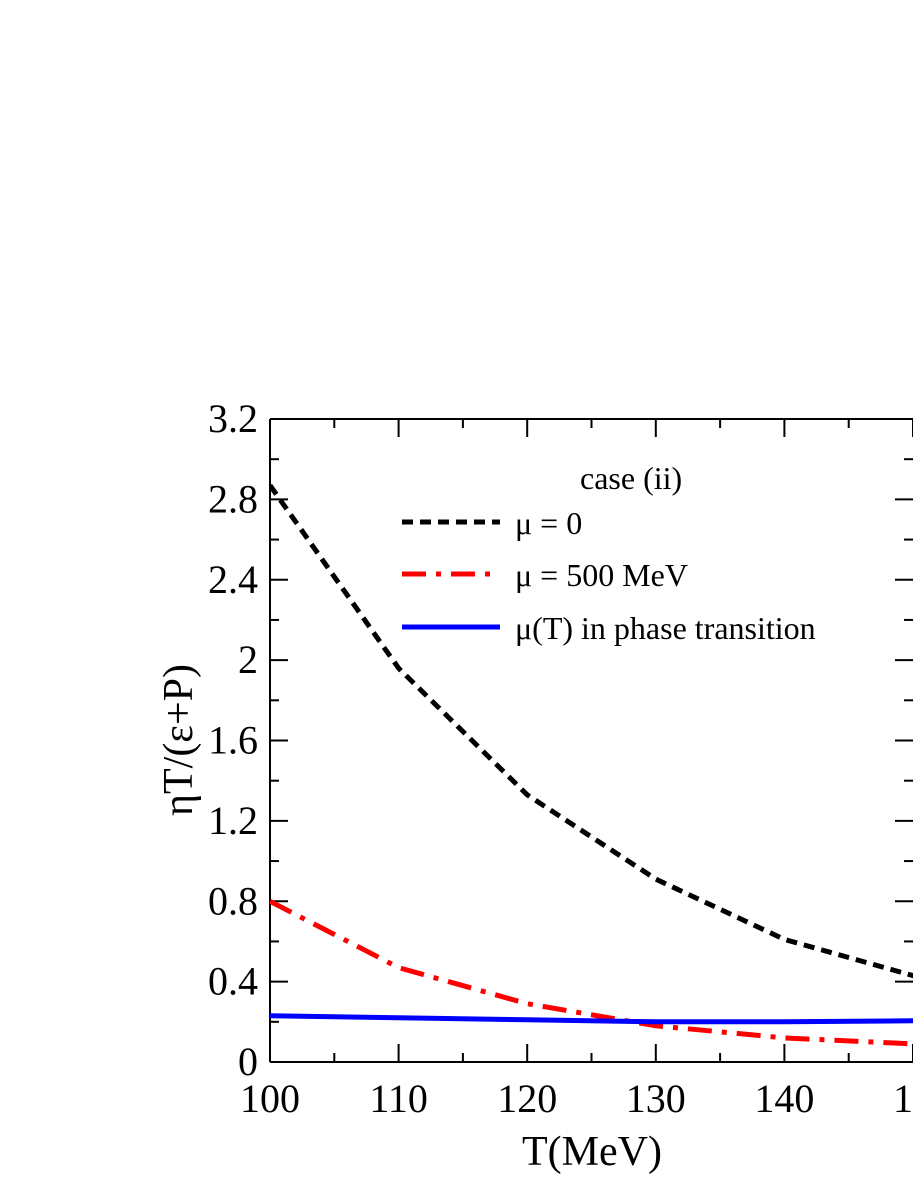 This screenshot has width=913, height=1182. I want to click on y-axis-title: ηT/(ε+P), so click(179, 740).